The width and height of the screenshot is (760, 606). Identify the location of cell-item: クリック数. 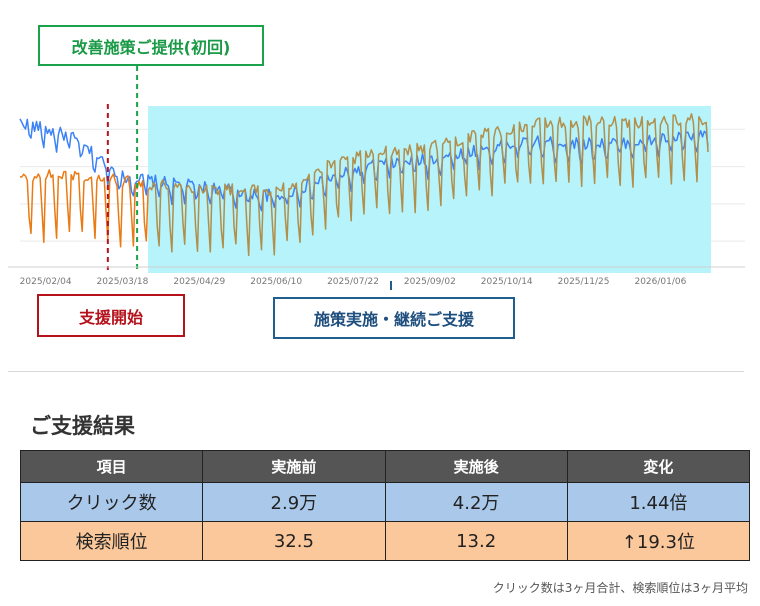
(111, 502).